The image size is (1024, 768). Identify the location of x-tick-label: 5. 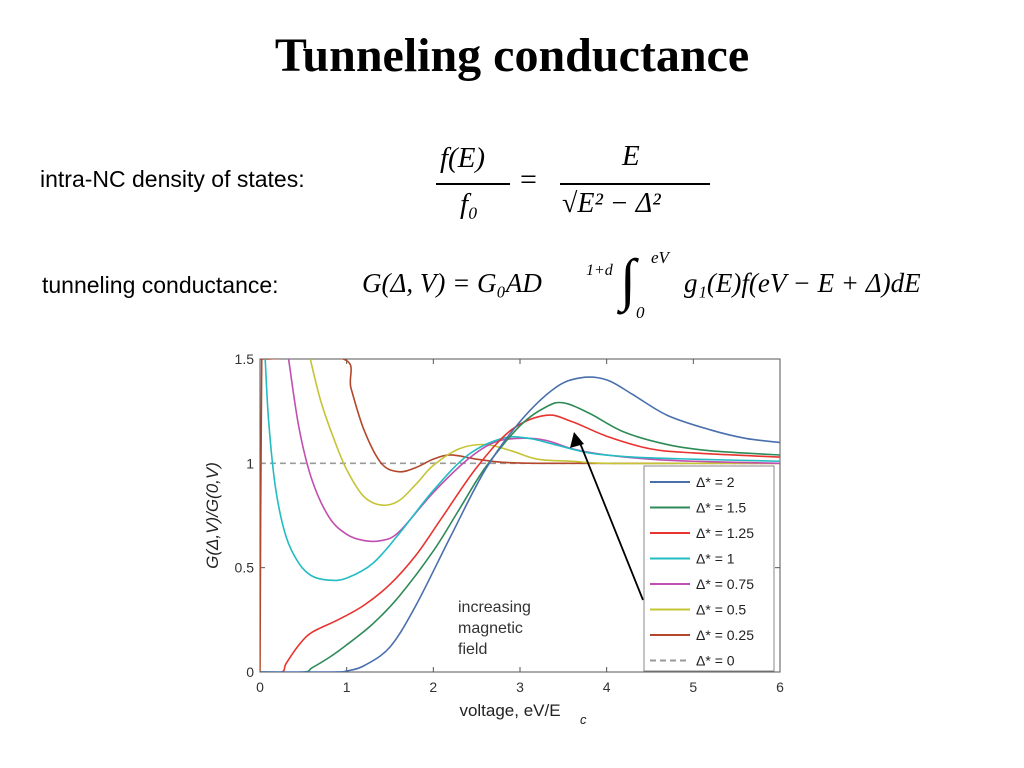
(693, 687).